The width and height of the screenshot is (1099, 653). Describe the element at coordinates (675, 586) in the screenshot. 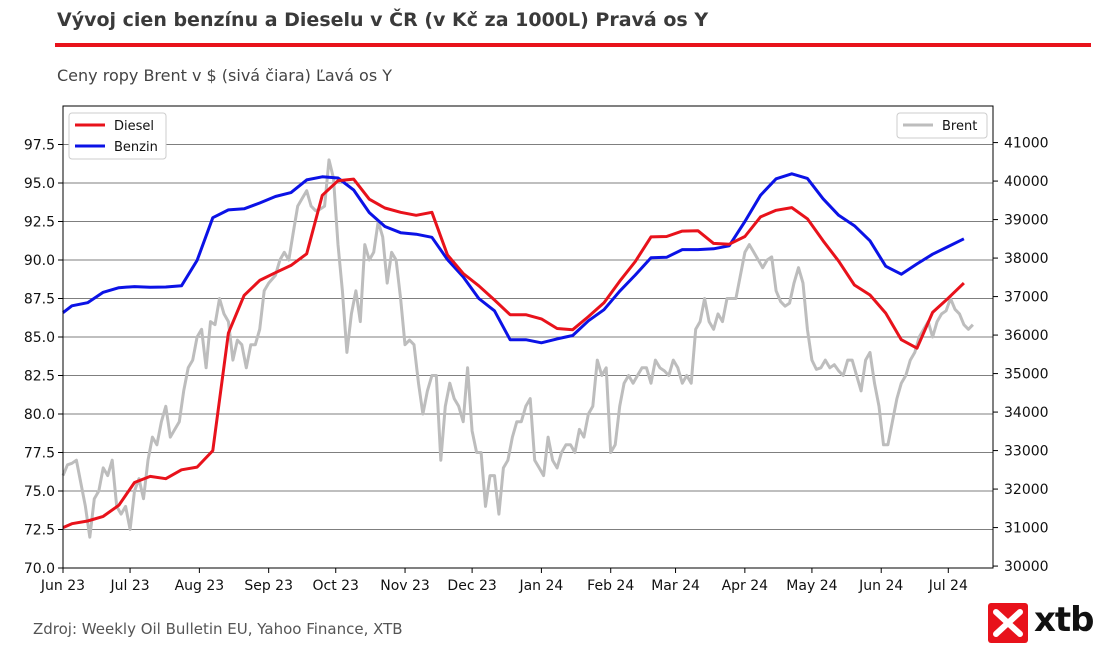

I see `x-tick-label: Mar 24` at that location.